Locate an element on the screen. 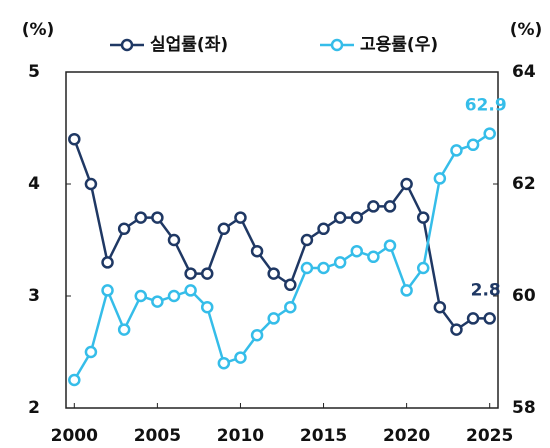 This screenshot has height=448, width=550. y-tick-label: 3 is located at coordinates (34, 296).